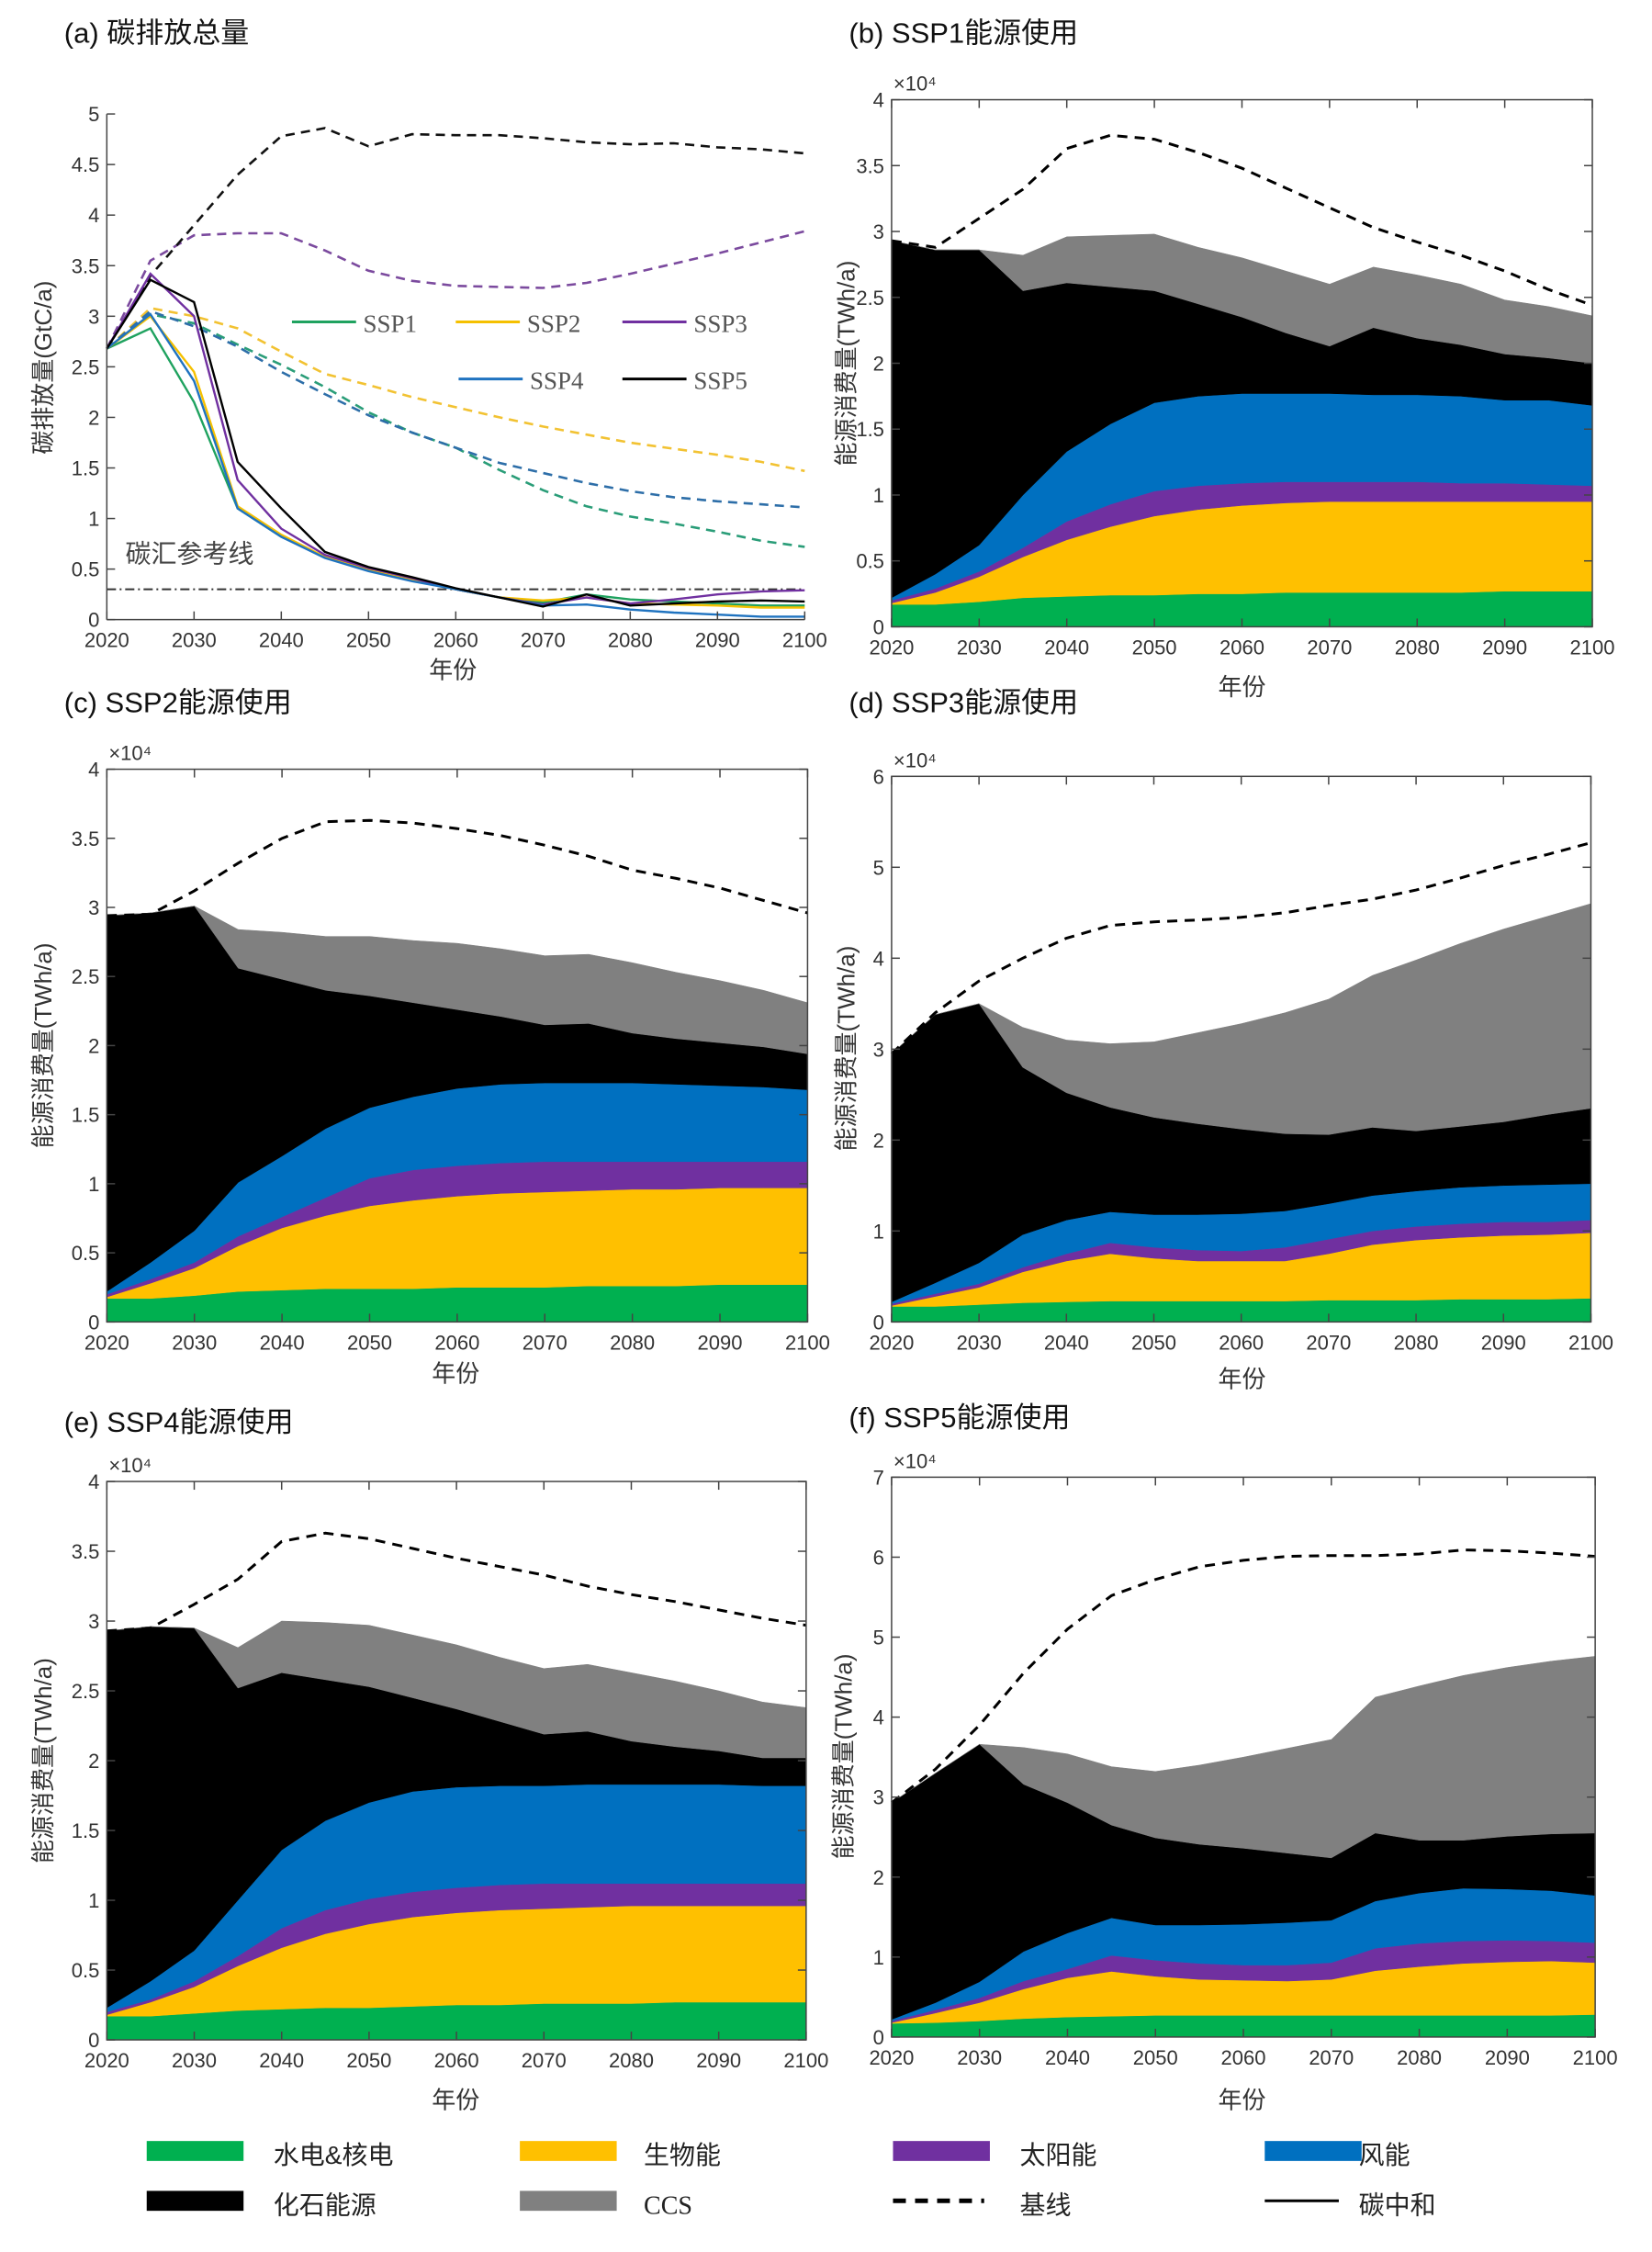  What do you see at coordinates (668, 2205) in the screenshot?
I see `legend-label: CCS` at bounding box center [668, 2205].